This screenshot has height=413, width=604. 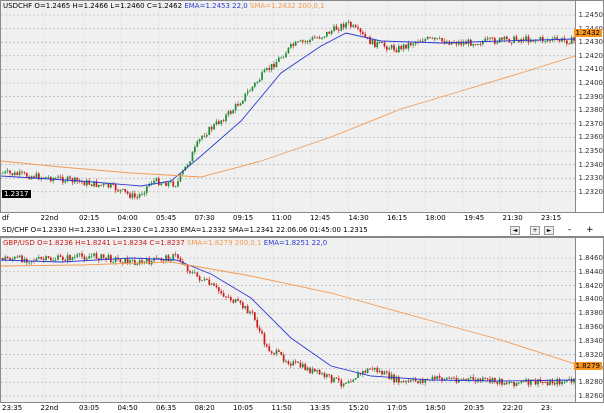 What do you see at coordinates (591, 55) in the screenshot?
I see `price-tick-label: 1.2420` at bounding box center [591, 55].